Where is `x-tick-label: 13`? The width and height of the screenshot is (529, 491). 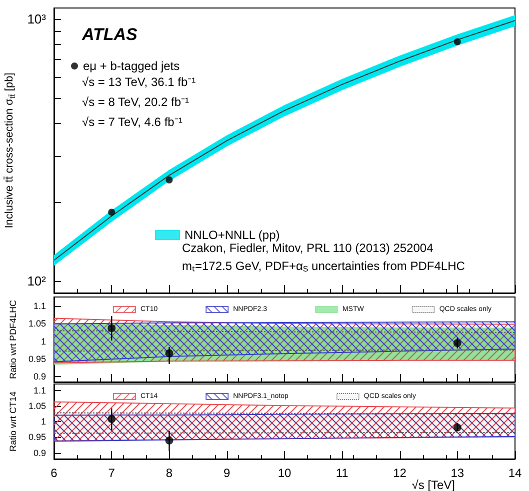
x-tick-label: 13 is located at coordinates (457, 473).